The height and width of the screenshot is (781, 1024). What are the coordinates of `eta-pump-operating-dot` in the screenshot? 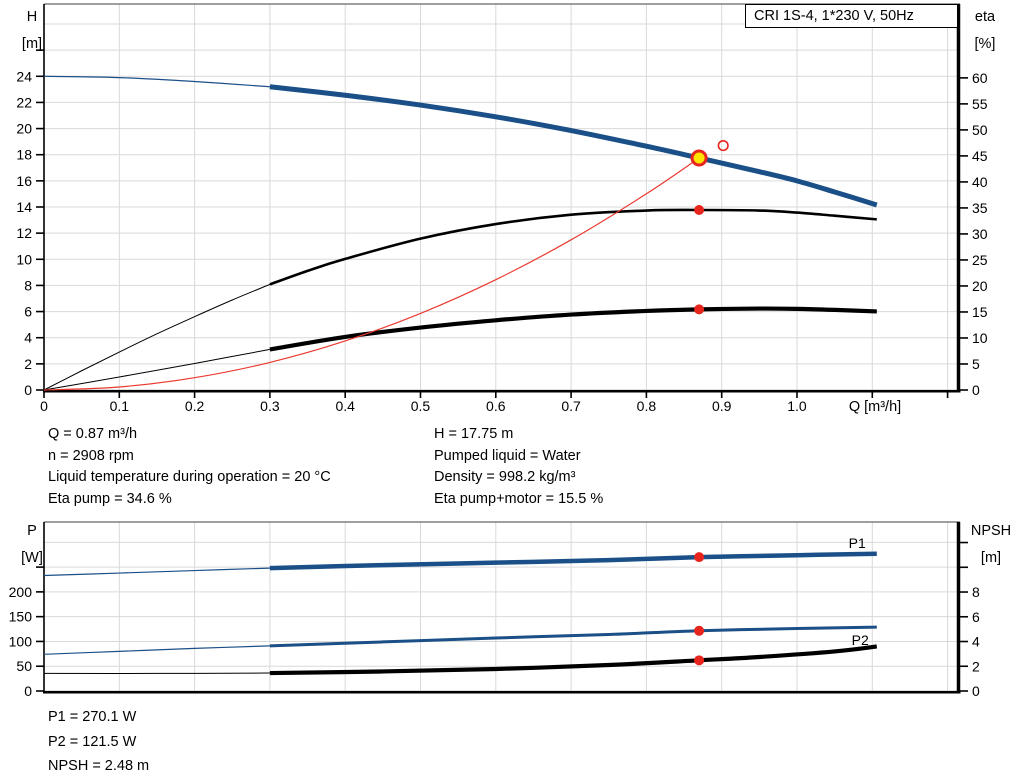 It's located at (699, 210).